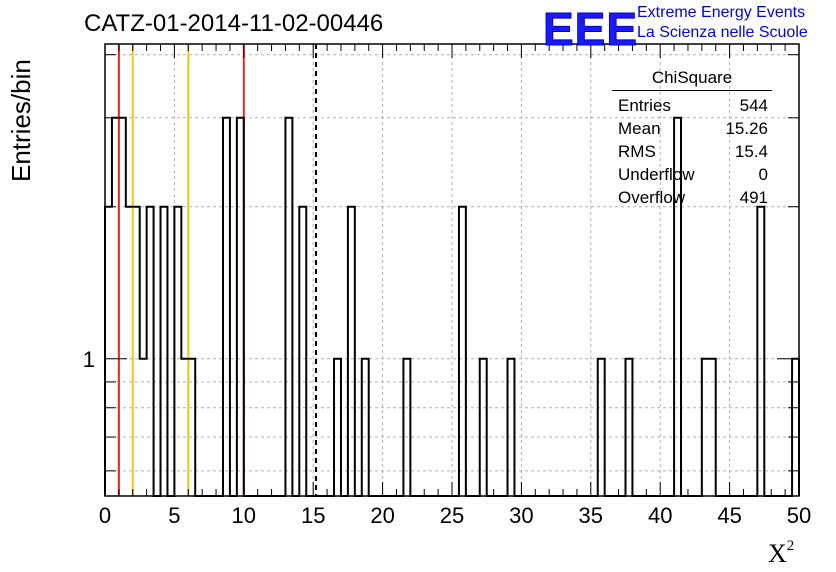 Image resolution: width=836 pixels, height=572 pixels. What do you see at coordinates (644, 105) in the screenshot?
I see `stats-label: Entries` at bounding box center [644, 105].